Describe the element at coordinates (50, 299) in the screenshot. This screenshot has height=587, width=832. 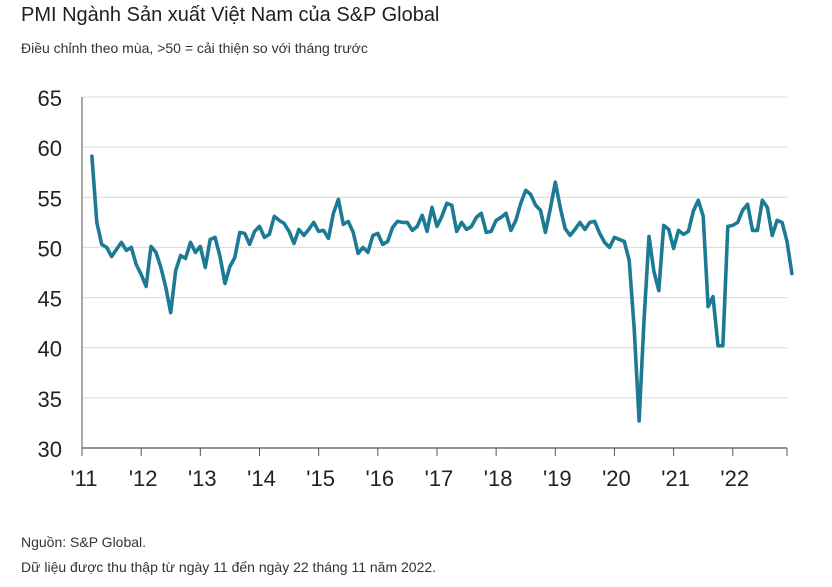
I see `y-tick-label: 45` at that location.